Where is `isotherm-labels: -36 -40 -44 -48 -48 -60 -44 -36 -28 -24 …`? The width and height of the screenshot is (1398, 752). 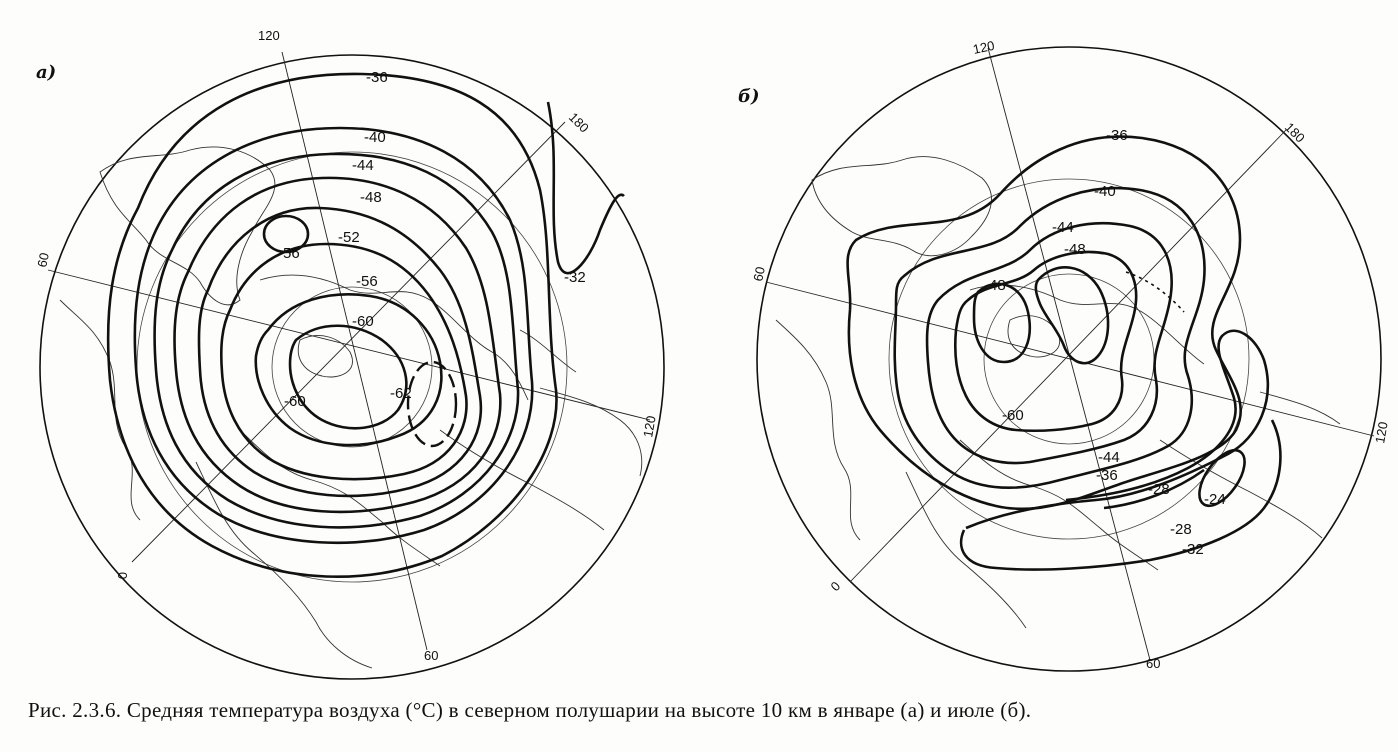
isotherm-labels: -36 -40 -44 -48 -48 -60 -44 -36 -28 -24 … is located at coordinates (1105, 342).